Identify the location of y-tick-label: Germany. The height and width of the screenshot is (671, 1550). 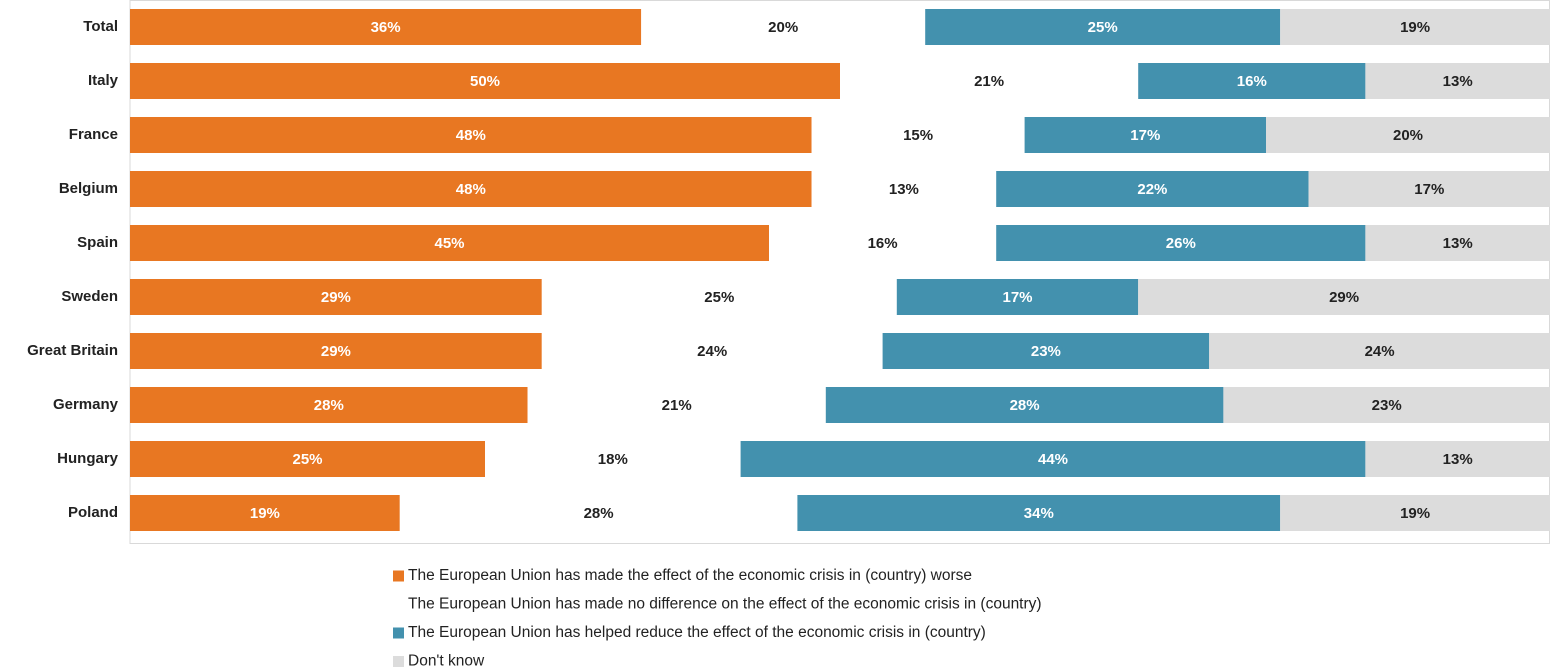
(86, 404).